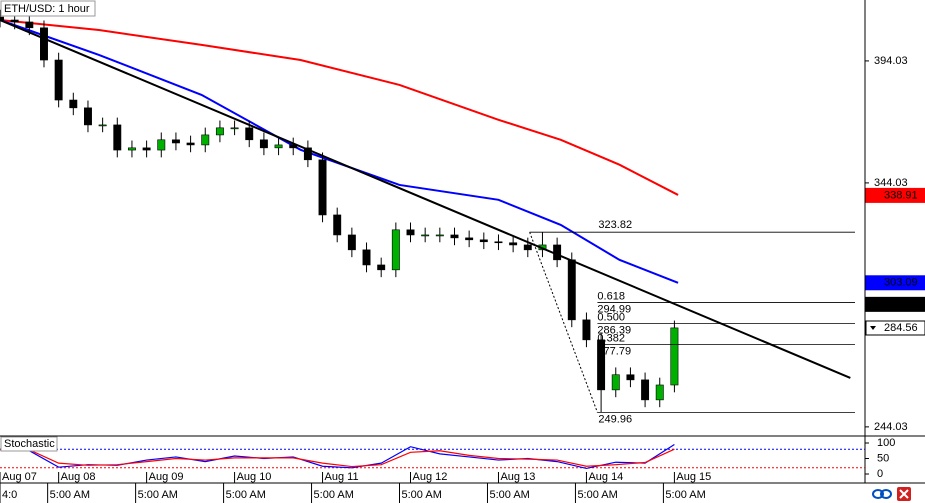 The height and width of the screenshot is (503, 925). What do you see at coordinates (901, 328) in the screenshot?
I see `price-label: 284.56` at bounding box center [901, 328].